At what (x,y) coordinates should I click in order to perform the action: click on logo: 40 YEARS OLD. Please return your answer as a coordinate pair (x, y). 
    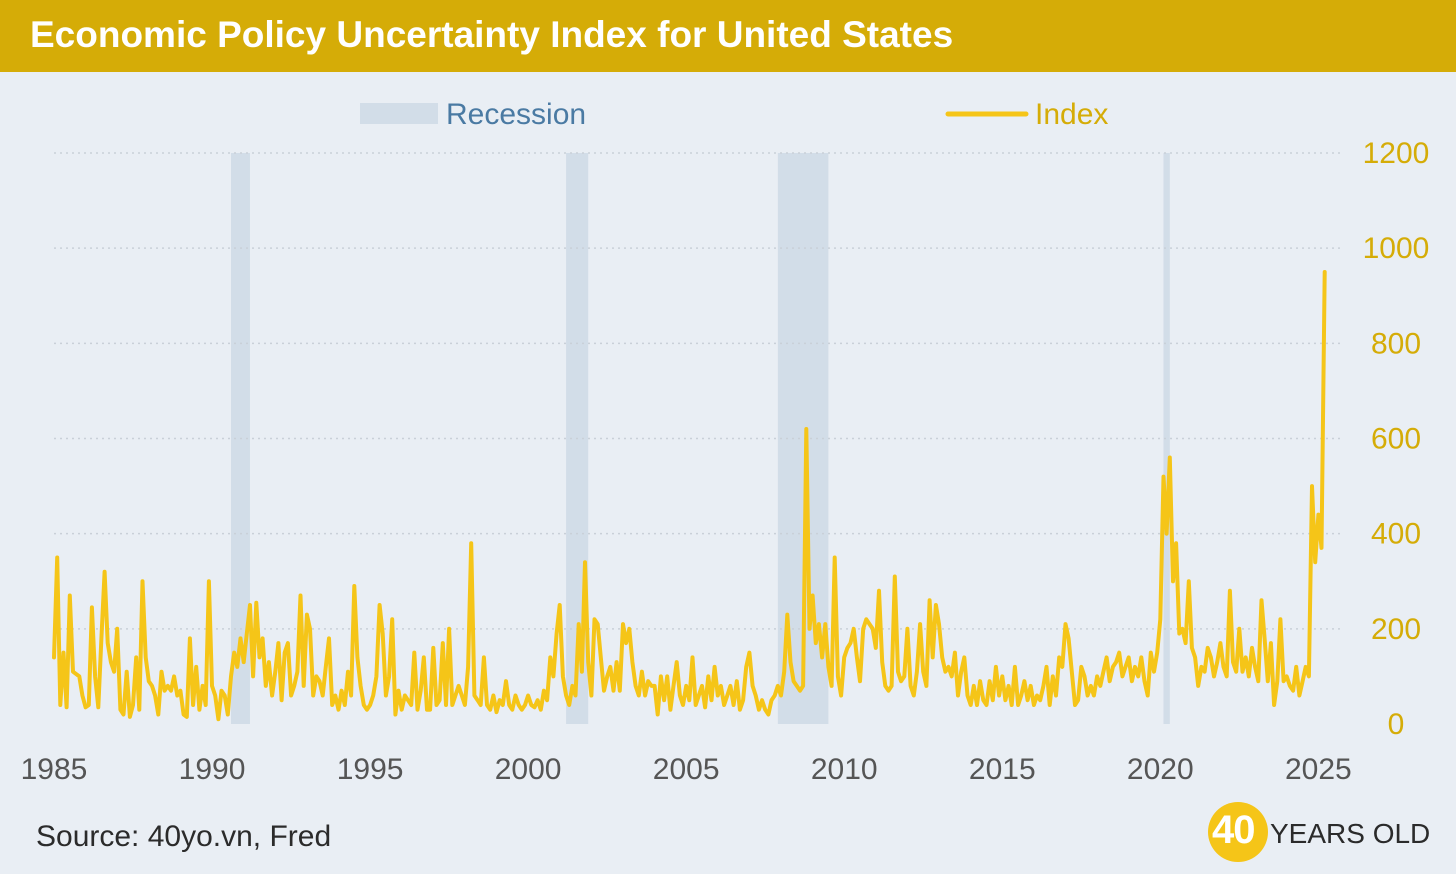
    Looking at the image, I should click on (1323, 832).